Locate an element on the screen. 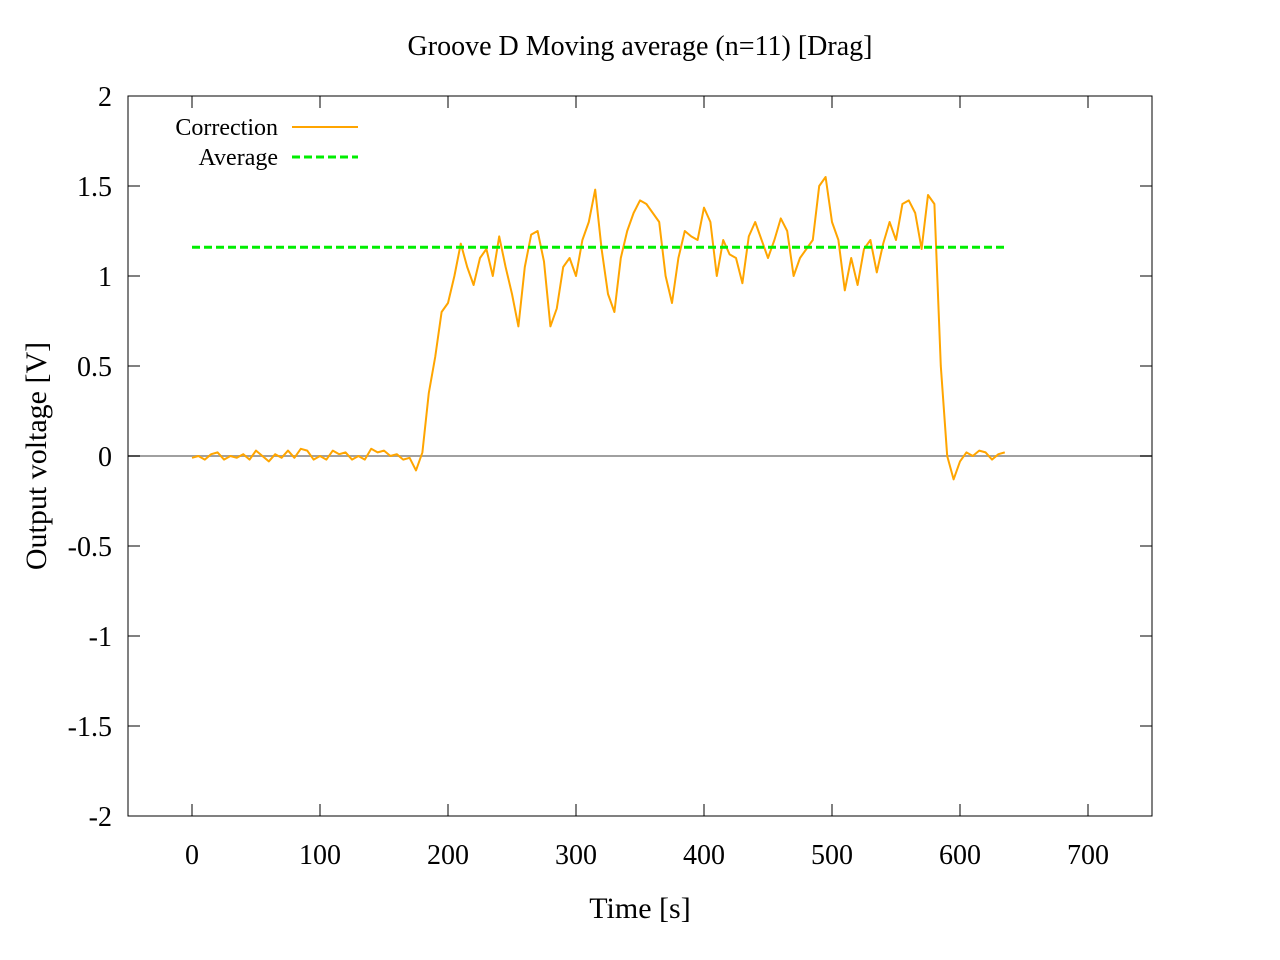 This screenshot has width=1280, height=960. x-tick-label: 600 is located at coordinates (960, 855).